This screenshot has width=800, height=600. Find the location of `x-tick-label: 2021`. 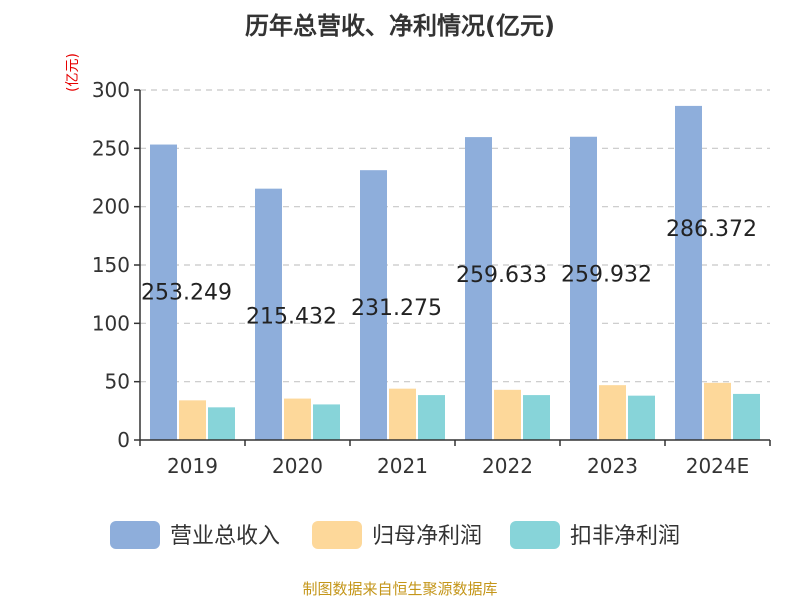

x-tick-label: 2021 is located at coordinates (402, 466).